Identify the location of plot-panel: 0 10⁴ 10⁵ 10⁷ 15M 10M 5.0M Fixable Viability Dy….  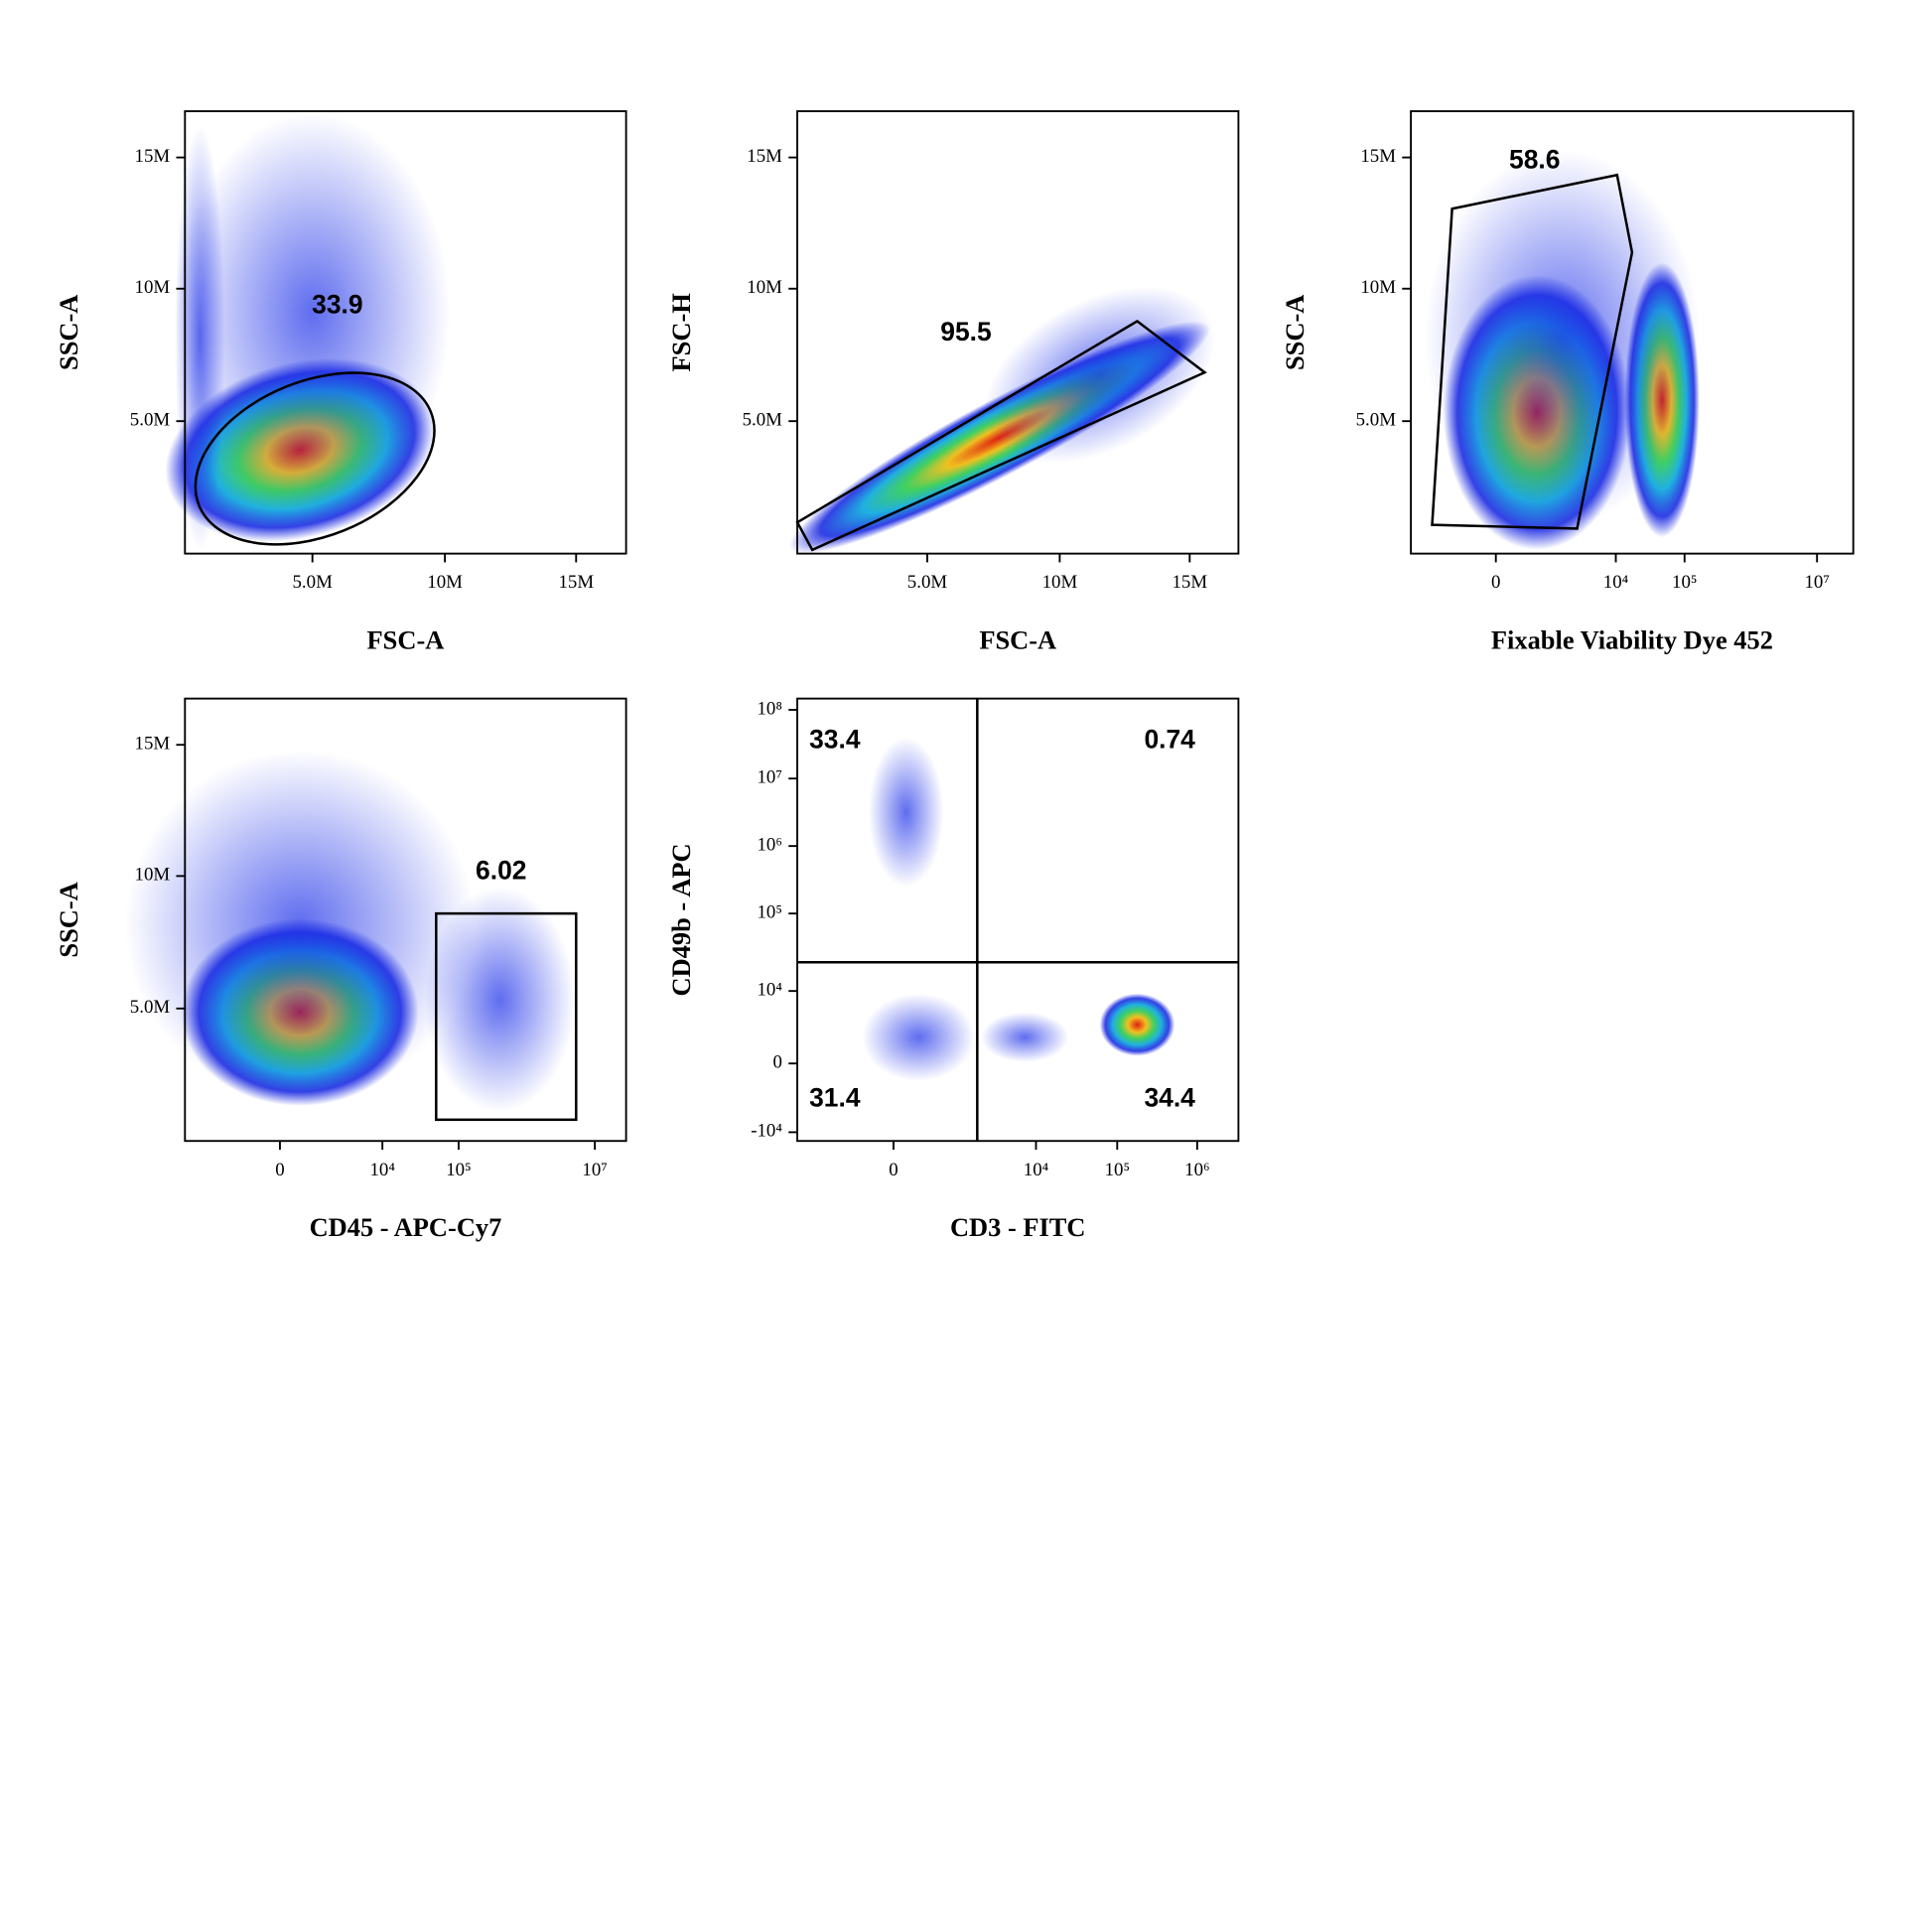
(1568, 382).